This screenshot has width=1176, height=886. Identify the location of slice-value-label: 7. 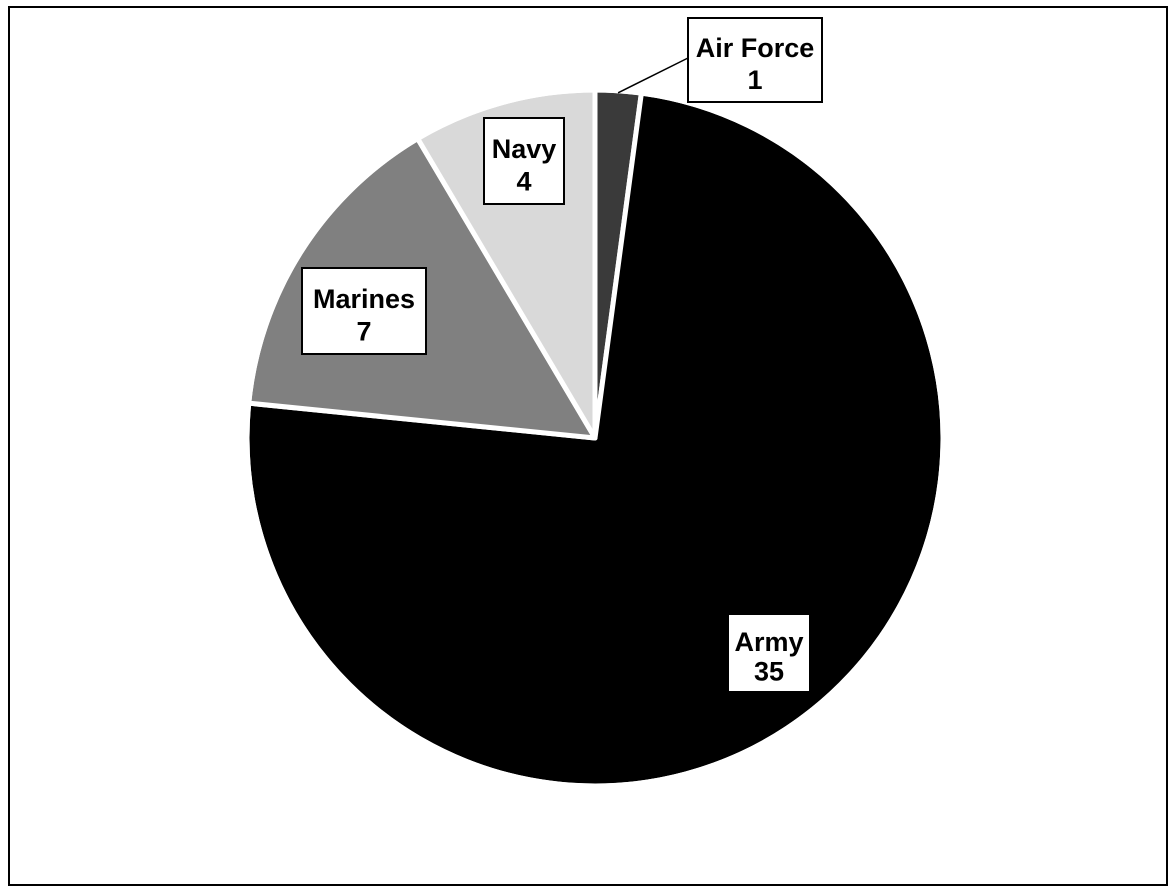
(363, 331).